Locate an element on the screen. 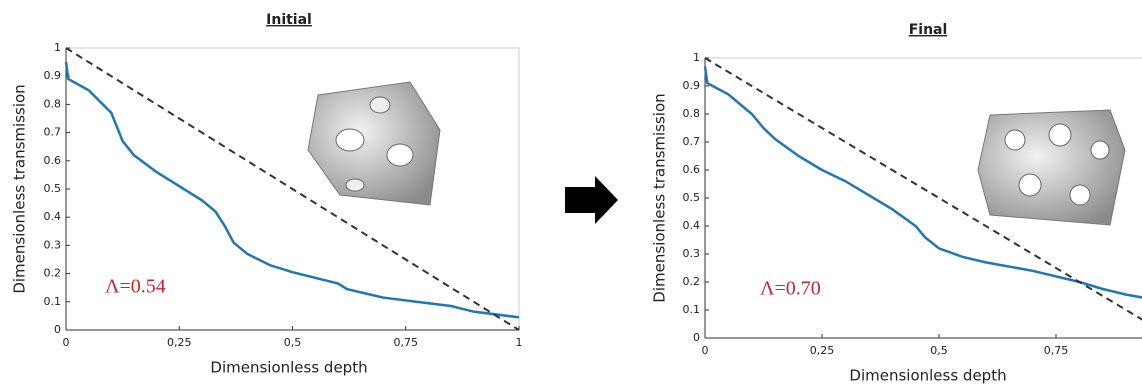  annotation: Λ=0.54 is located at coordinates (135, 287).